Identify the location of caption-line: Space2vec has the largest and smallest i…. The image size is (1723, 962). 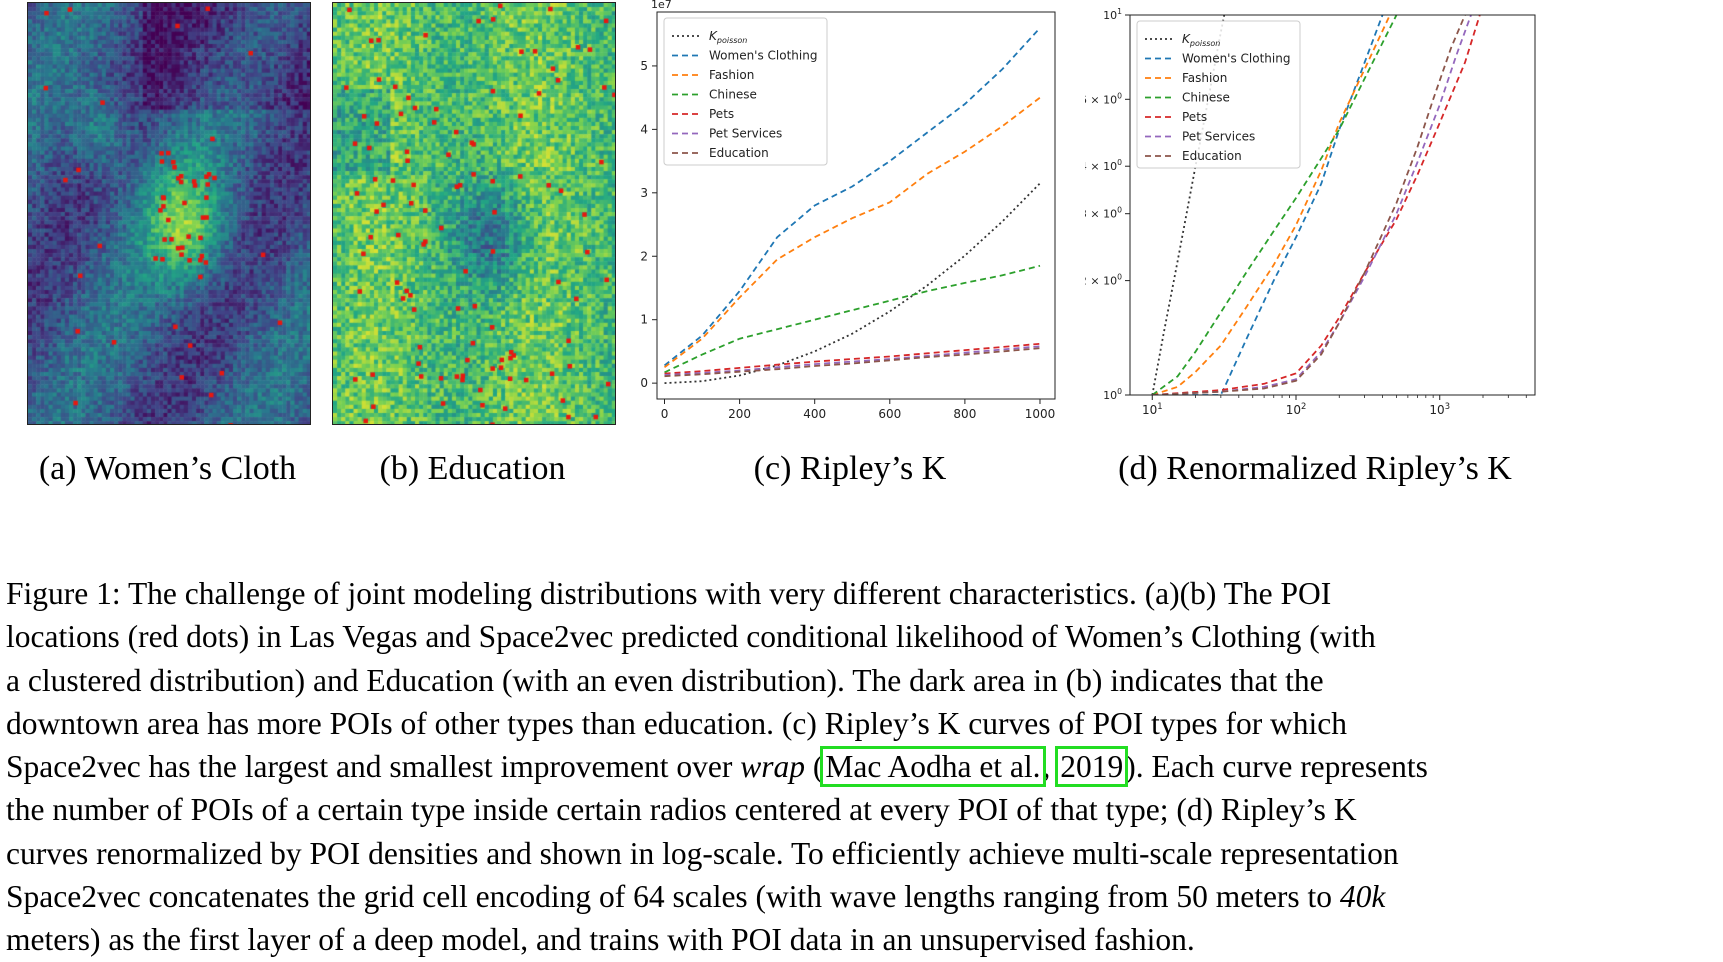
(862, 766).